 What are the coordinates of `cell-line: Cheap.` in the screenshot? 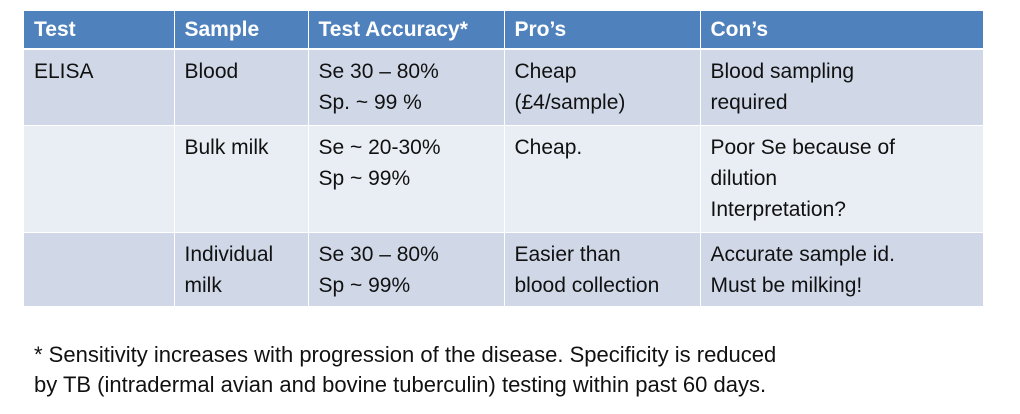 It's located at (548, 147).